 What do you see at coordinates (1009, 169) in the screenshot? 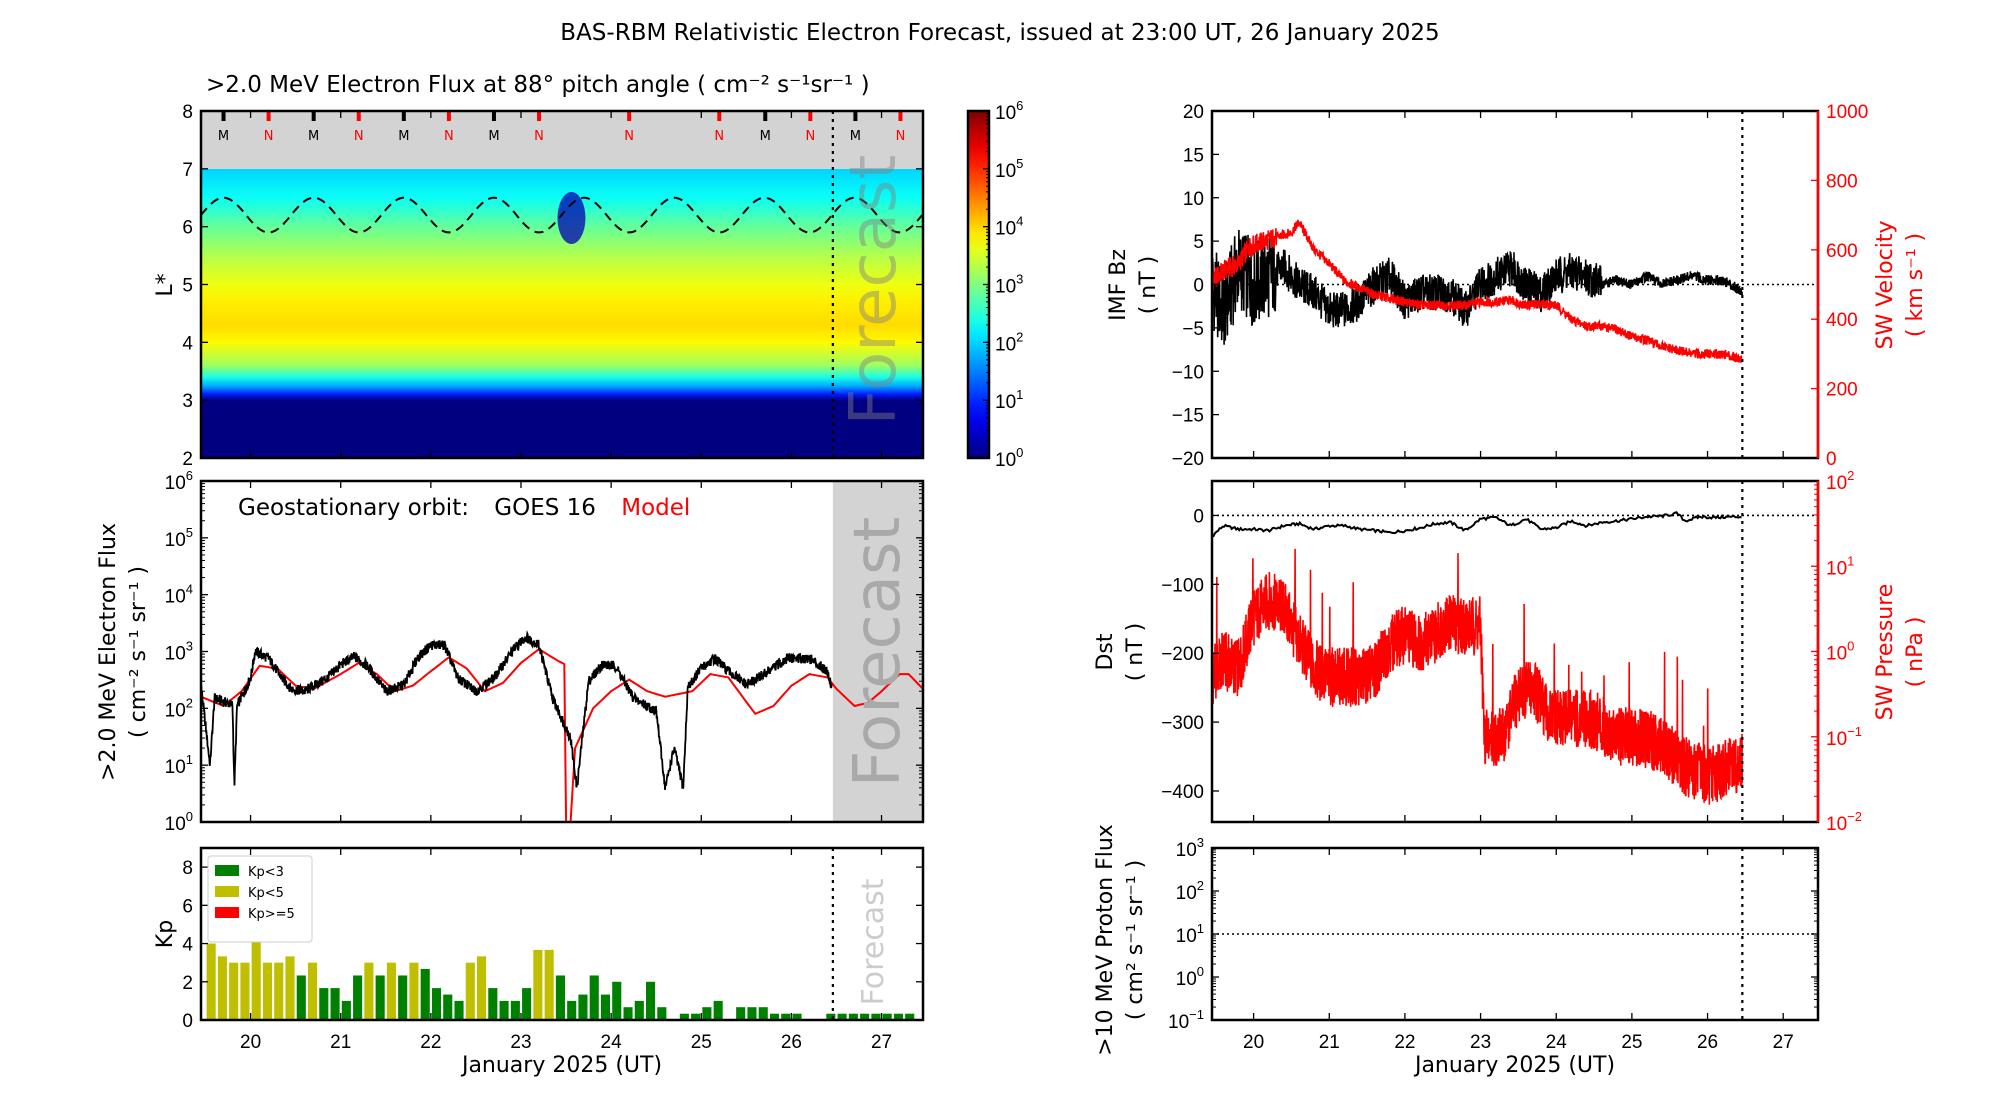
I see `colorbar-tick-label: 10⁵` at bounding box center [1009, 169].